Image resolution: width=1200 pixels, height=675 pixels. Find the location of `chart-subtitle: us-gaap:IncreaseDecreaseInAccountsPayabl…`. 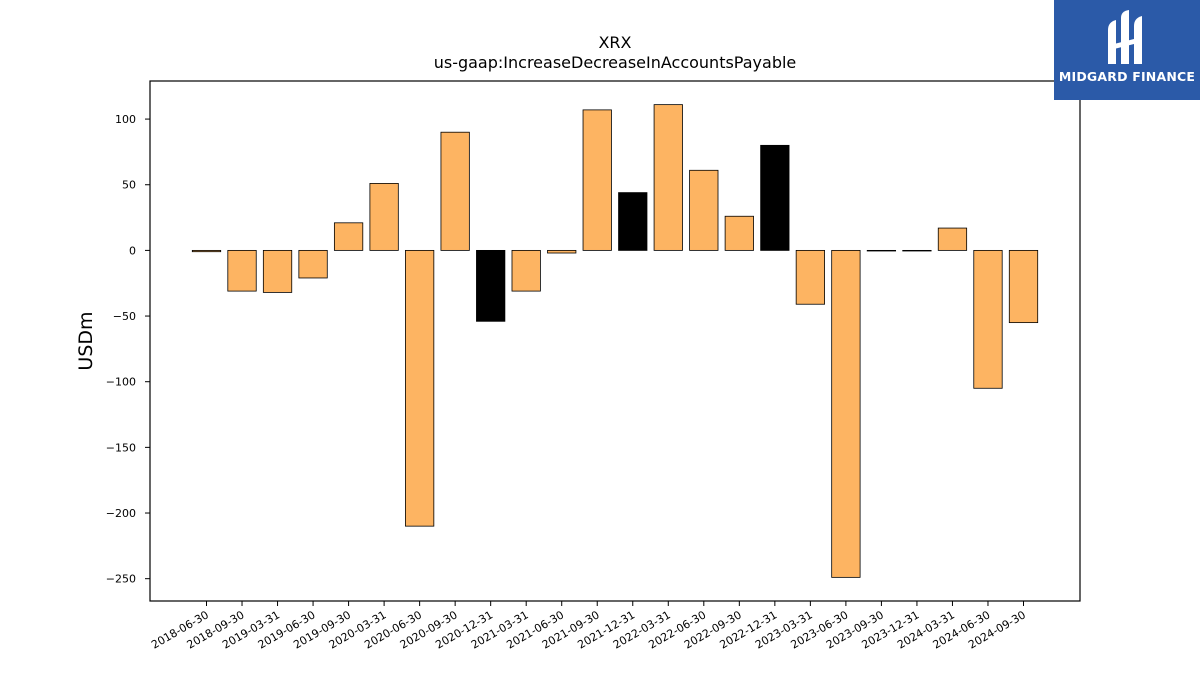

chart-subtitle: us-gaap:IncreaseDecreaseInAccountsPayabl… is located at coordinates (615, 62).